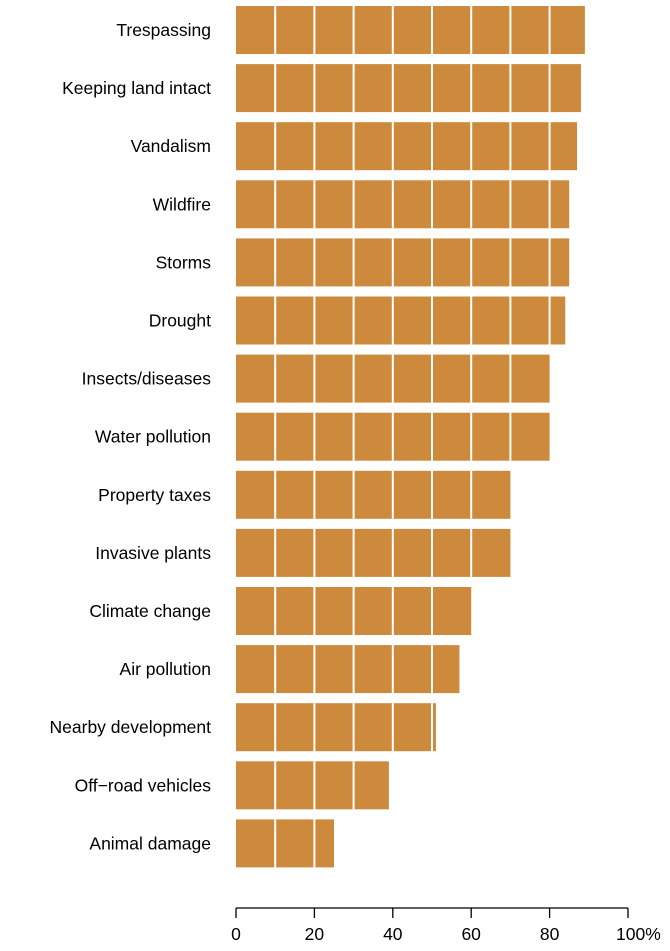 Image resolution: width=670 pixels, height=951 pixels. Describe the element at coordinates (373, 552) in the screenshot. I see `bar-invasive-plants` at that location.